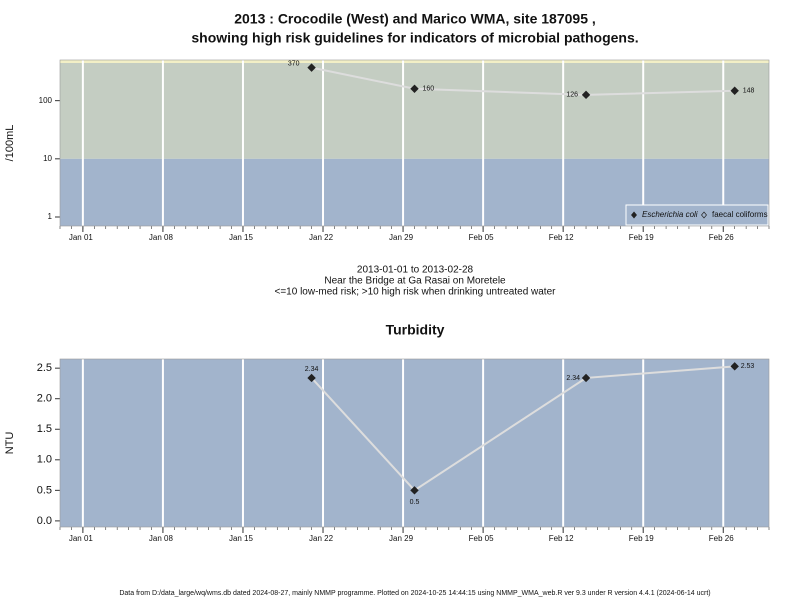 This screenshot has width=800, height=600. What do you see at coordinates (44, 460) in the screenshot?
I see `y-tick-label: 1.0` at bounding box center [44, 460].